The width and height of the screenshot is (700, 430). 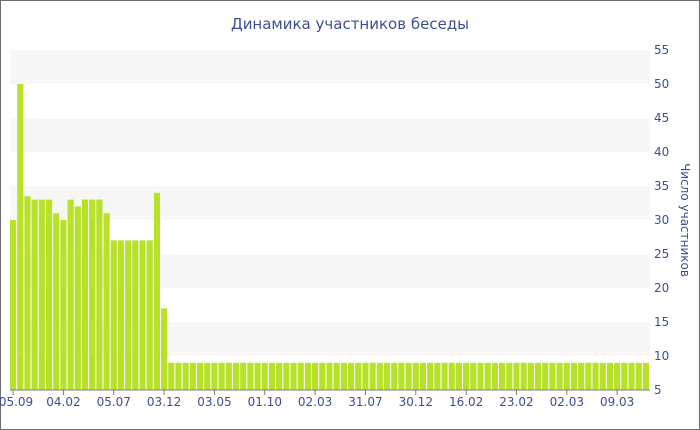 I want to click on x-tick-label: 01.10, so click(x=265, y=402).